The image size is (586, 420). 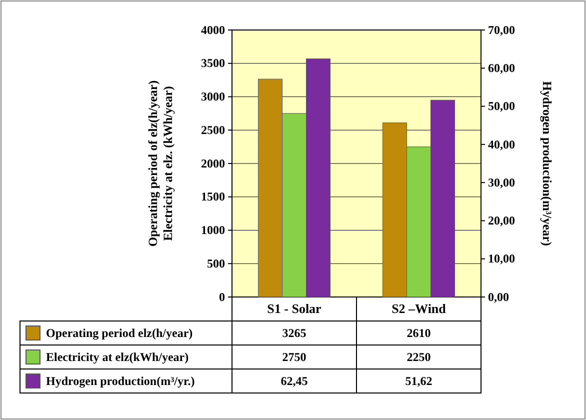 What do you see at coordinates (160, 163) in the screenshot?
I see `y-axis-title: Operating period of elz(h/year) Electricity at elz. (kWh/year)` at bounding box center [160, 163].